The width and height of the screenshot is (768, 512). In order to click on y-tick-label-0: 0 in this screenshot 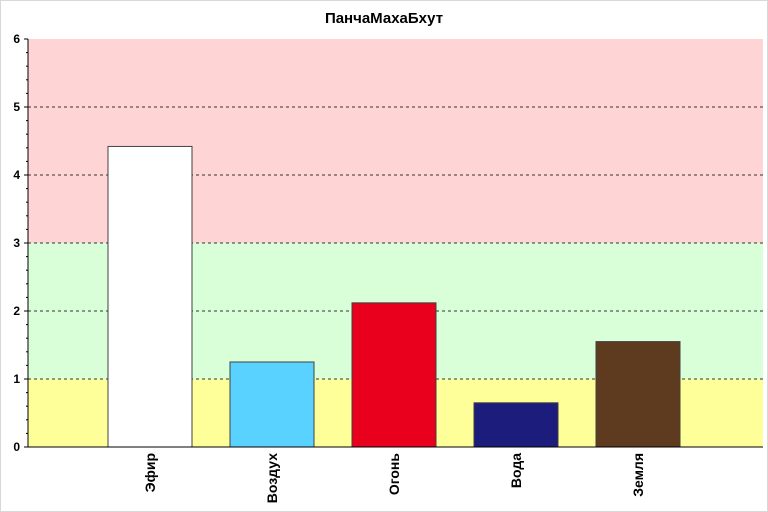, I will do `click(16, 447)`.